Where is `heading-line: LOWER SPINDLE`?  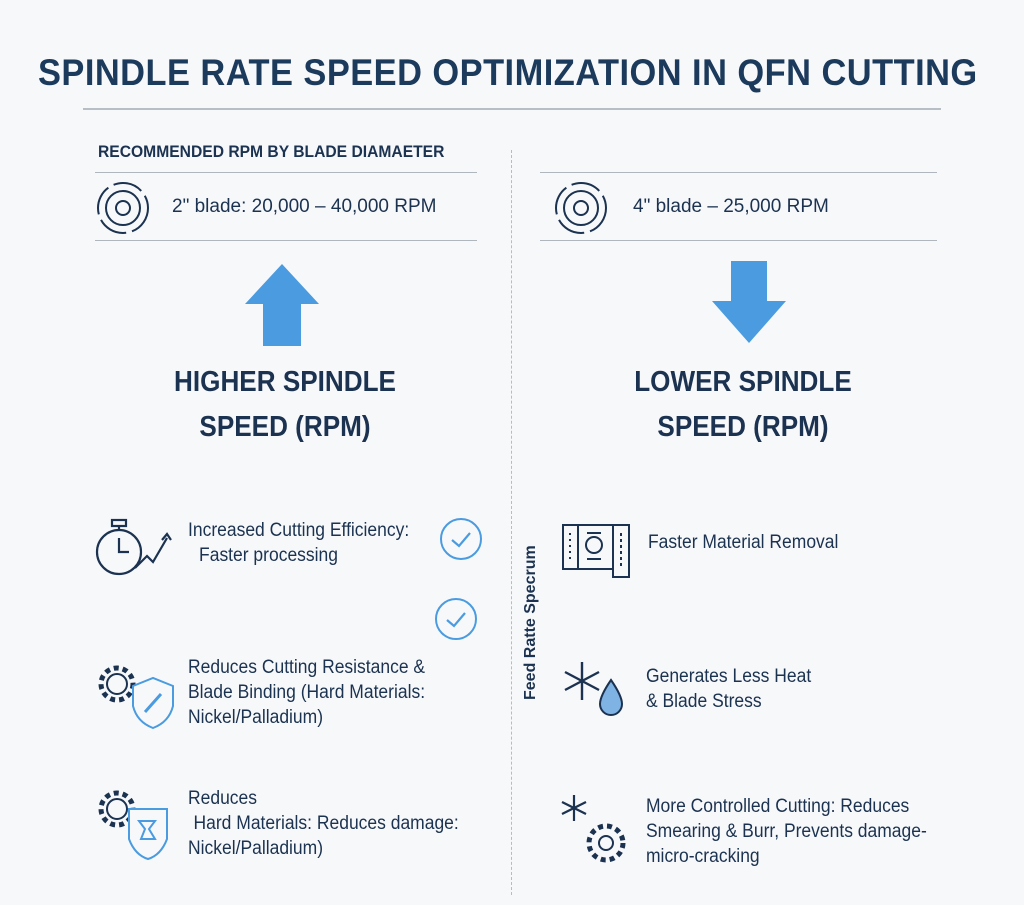
heading-line: LOWER SPINDLE is located at coordinates (743, 382).